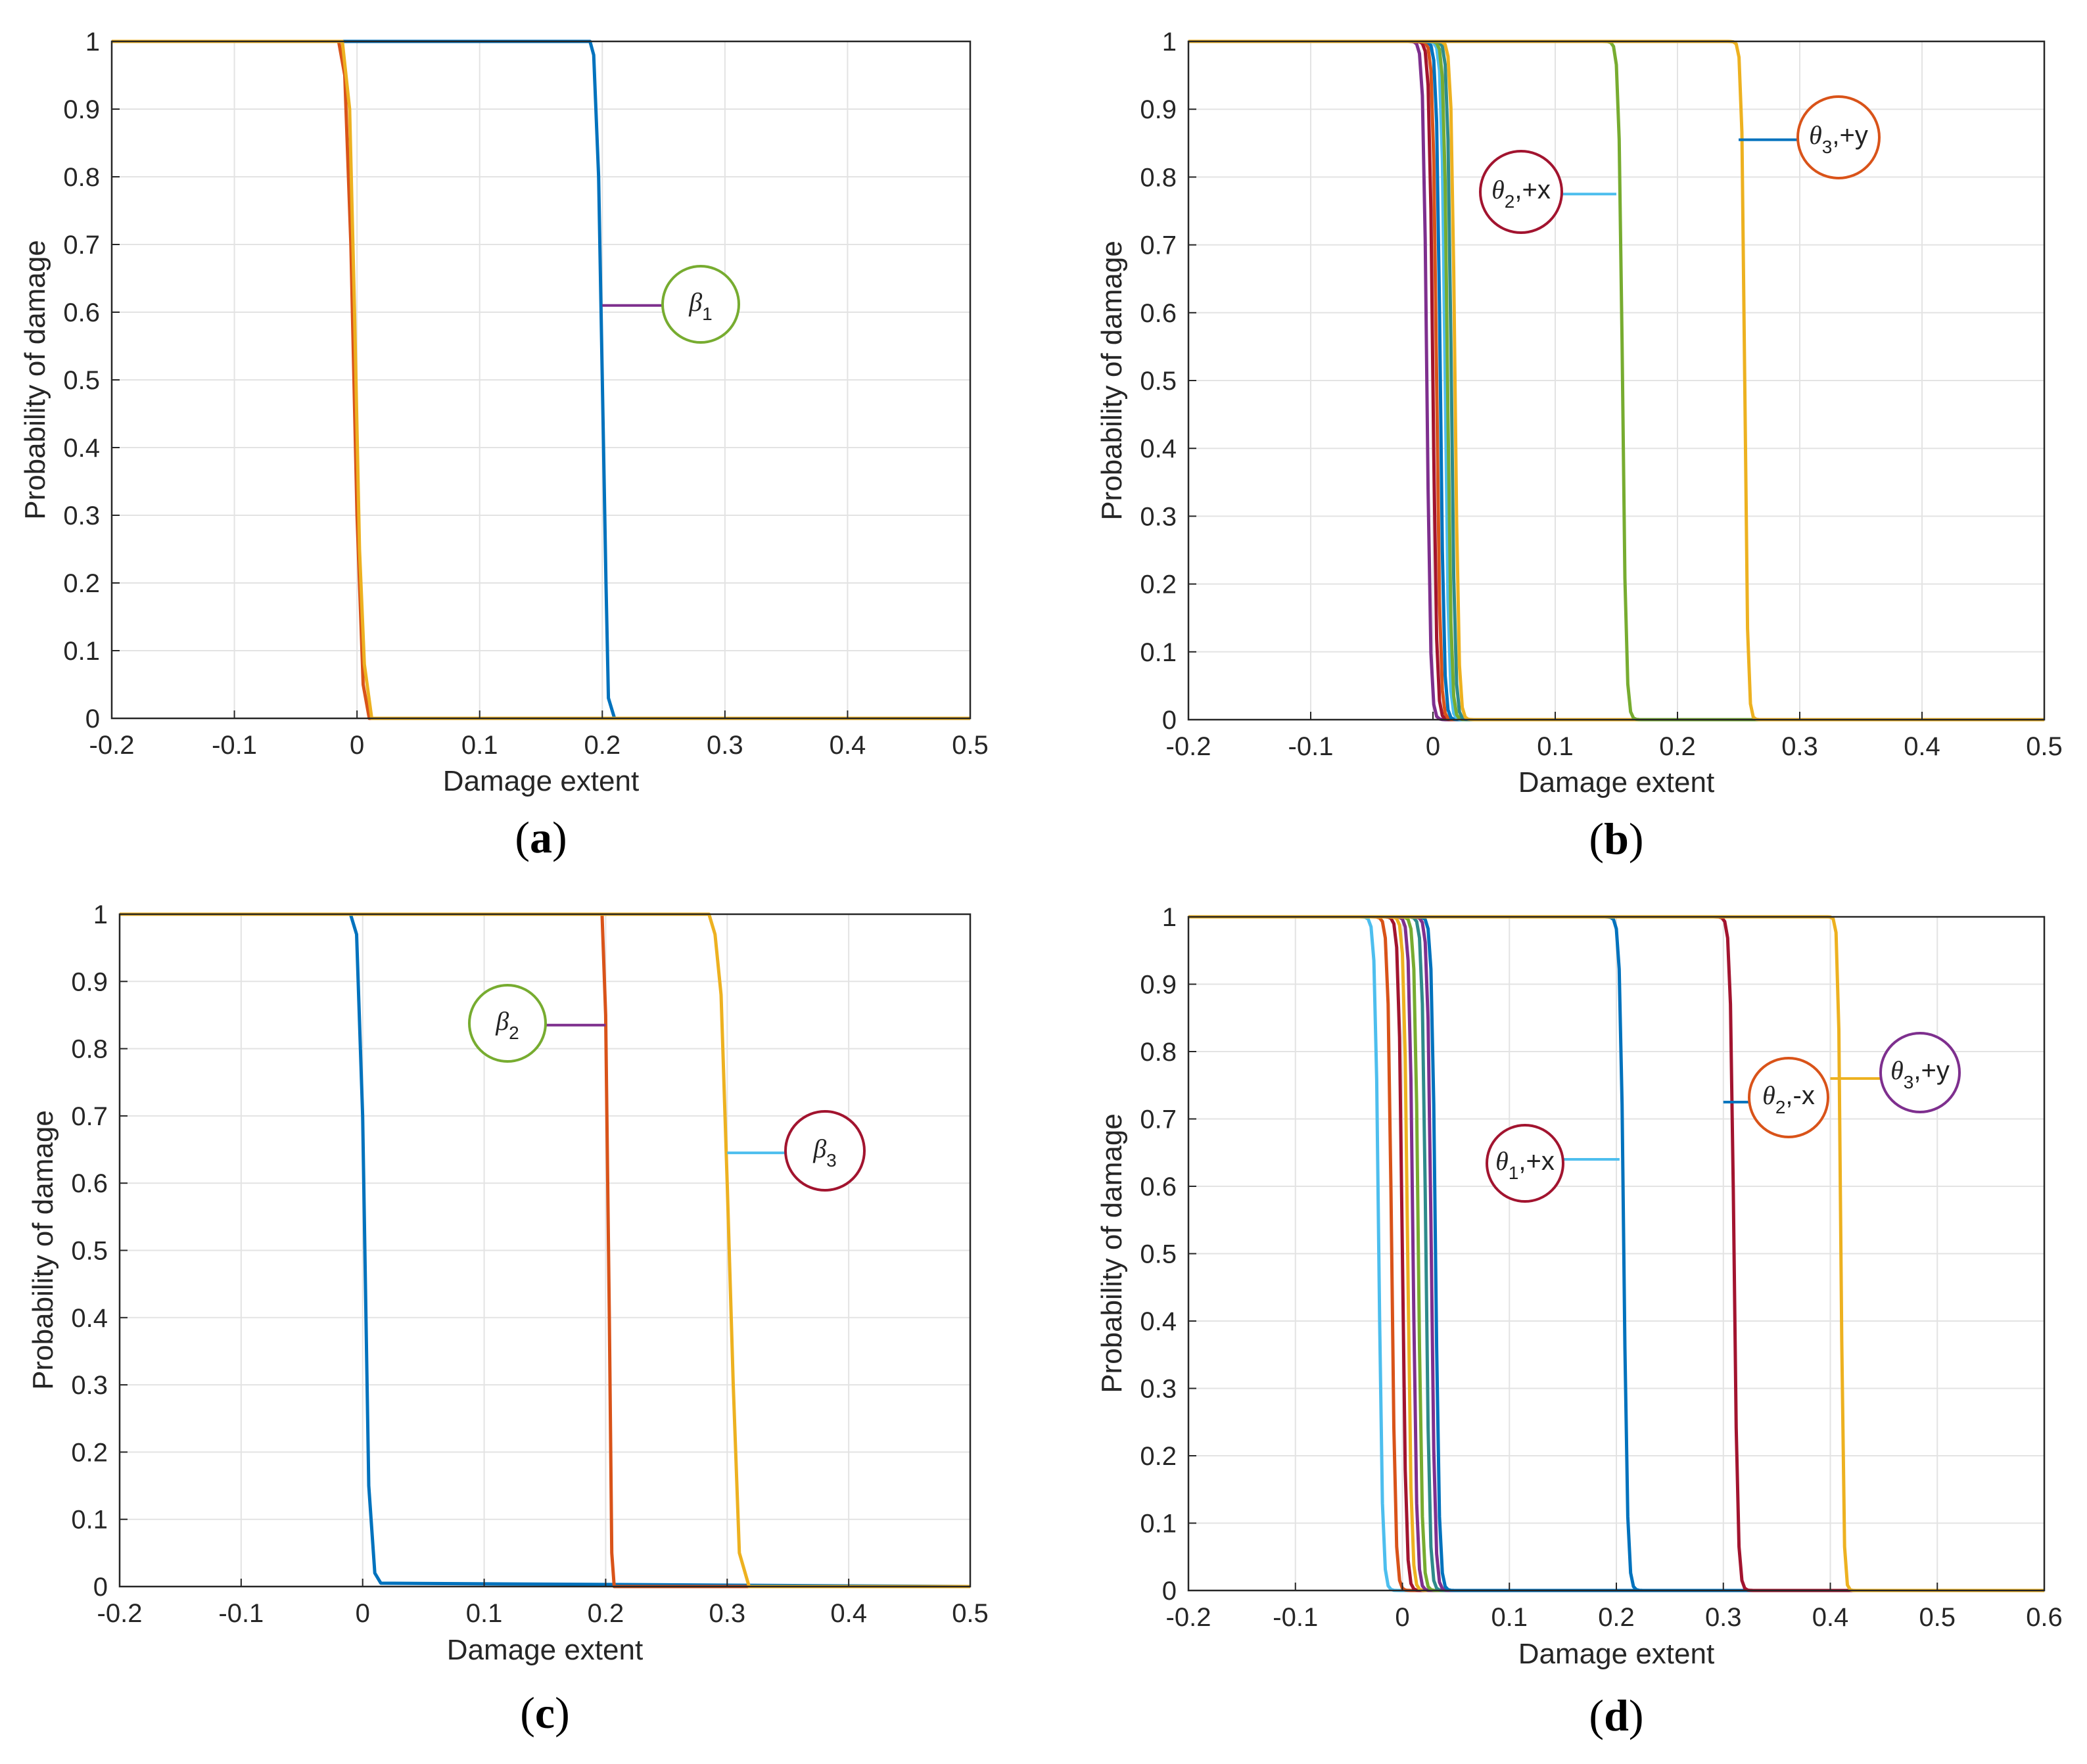 Image resolution: width=2087 pixels, height=1764 pixels. I want to click on annotation-label: θ1,+x, so click(1525, 1164).